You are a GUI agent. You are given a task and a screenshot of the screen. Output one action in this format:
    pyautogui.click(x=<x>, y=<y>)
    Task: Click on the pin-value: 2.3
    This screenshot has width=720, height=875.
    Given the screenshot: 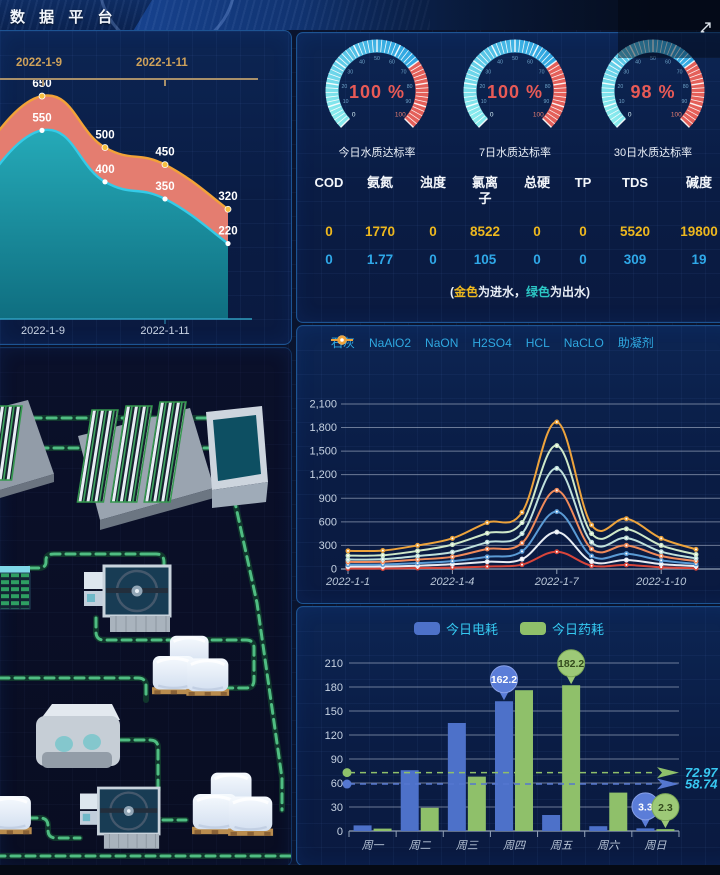 What is the action you would take?
    pyautogui.click(x=665, y=808)
    